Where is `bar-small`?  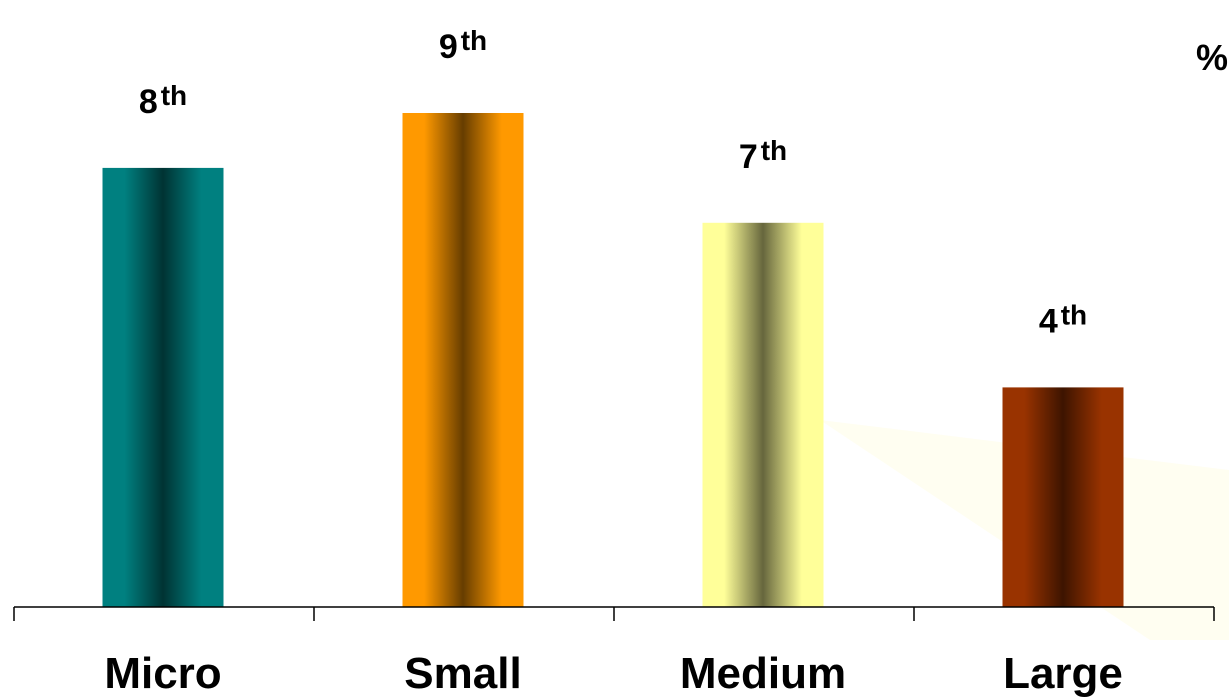 bar-small is located at coordinates (463, 360).